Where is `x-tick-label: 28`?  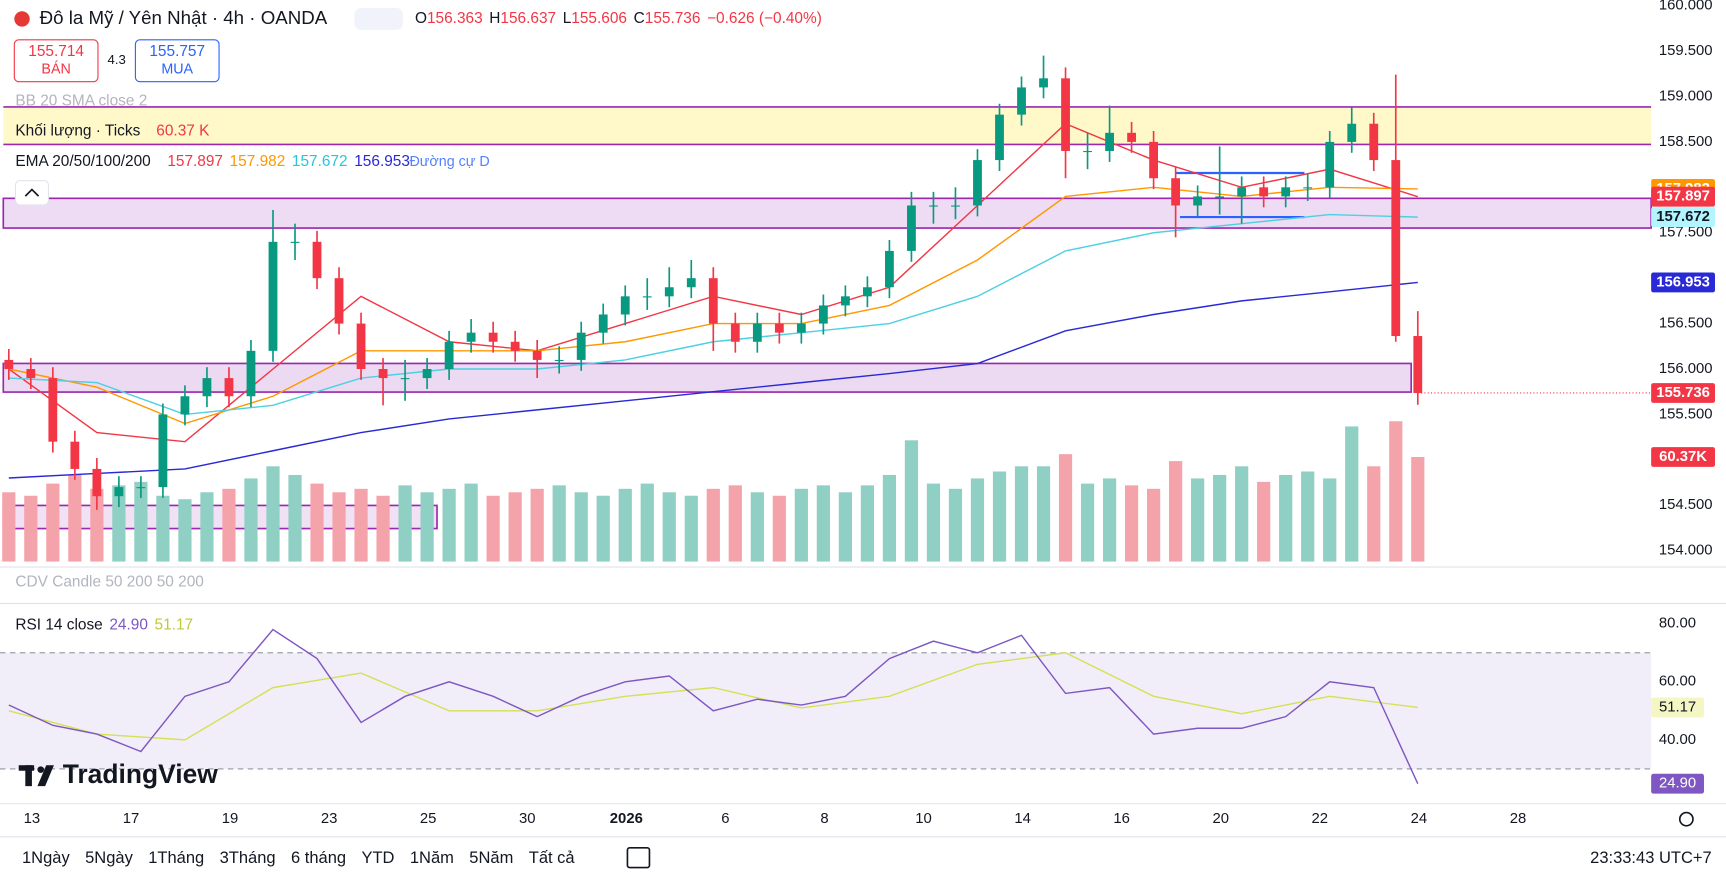 x-tick-label: 28 is located at coordinates (1518, 819).